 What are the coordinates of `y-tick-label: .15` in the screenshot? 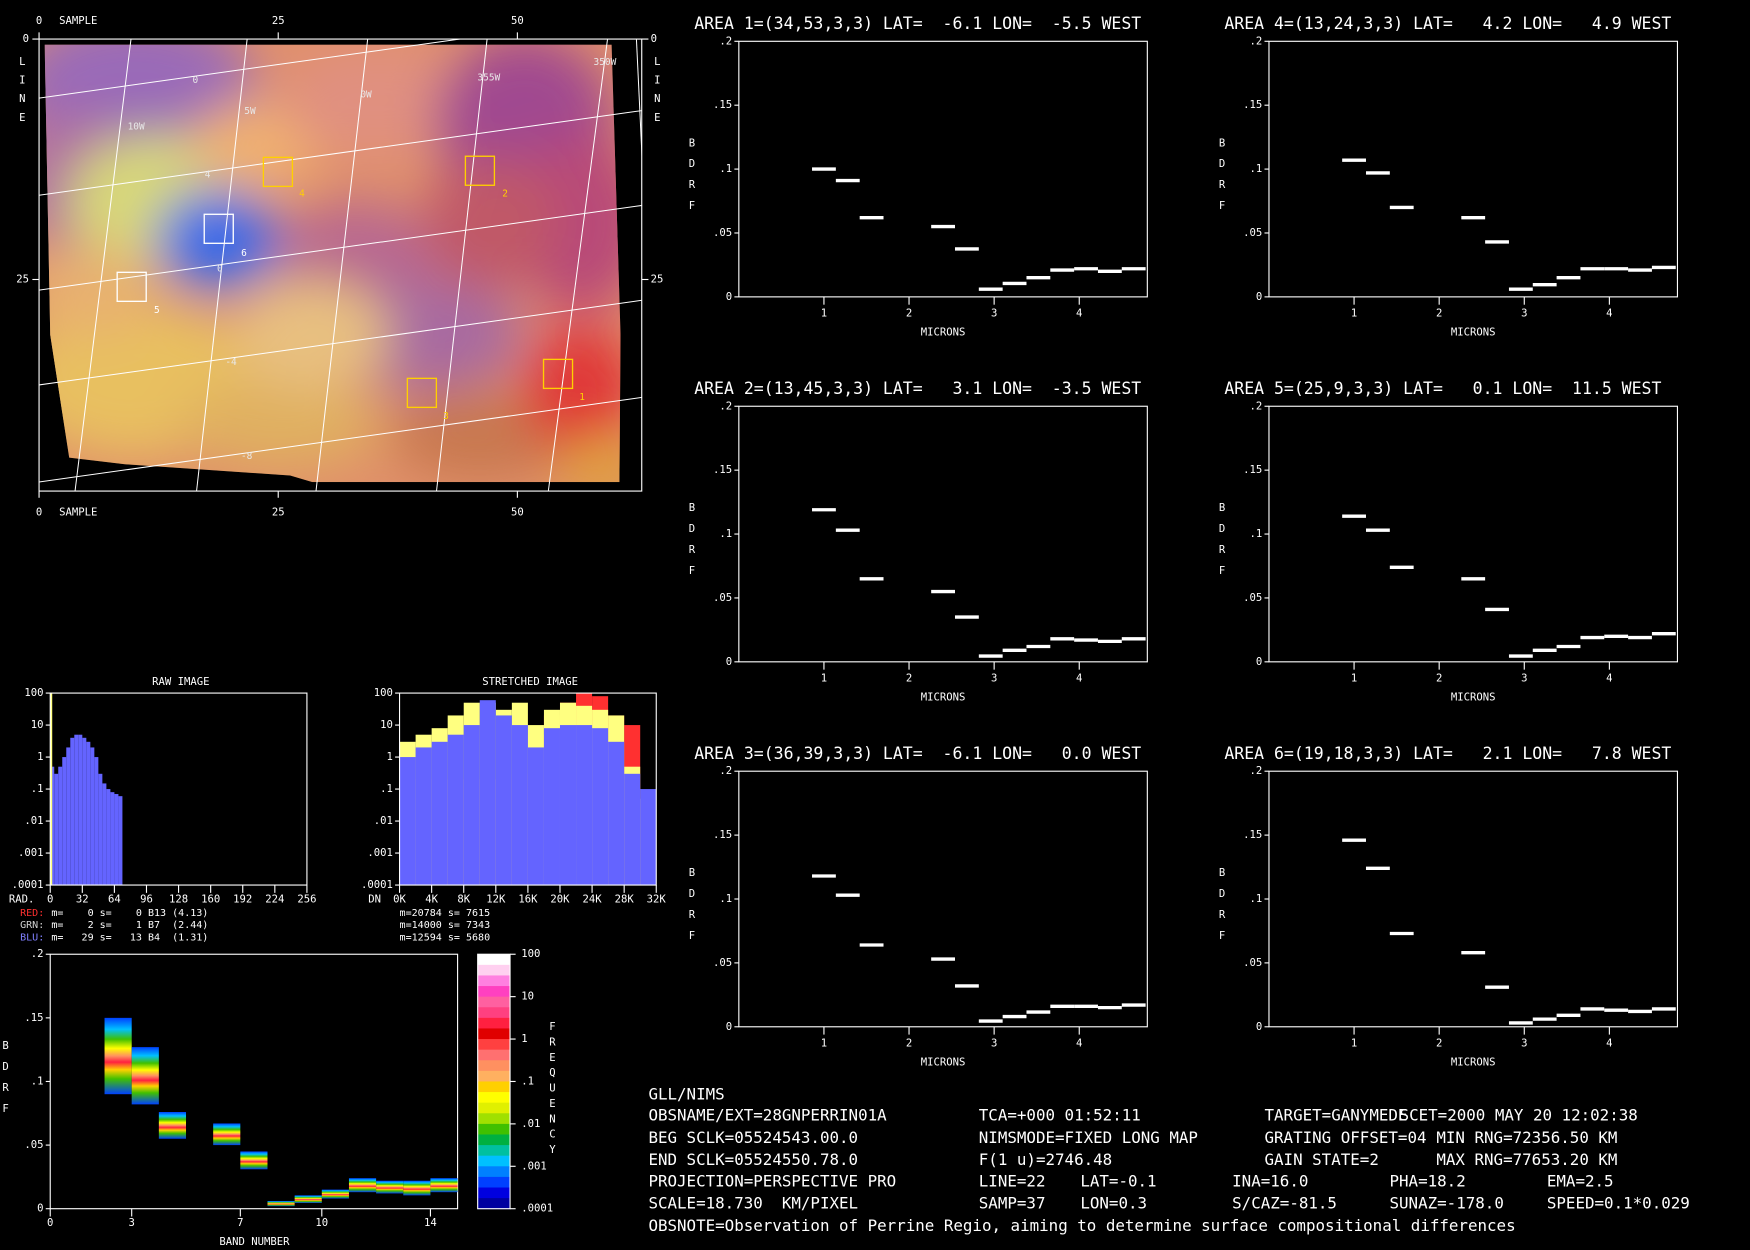 It's located at (722, 835).